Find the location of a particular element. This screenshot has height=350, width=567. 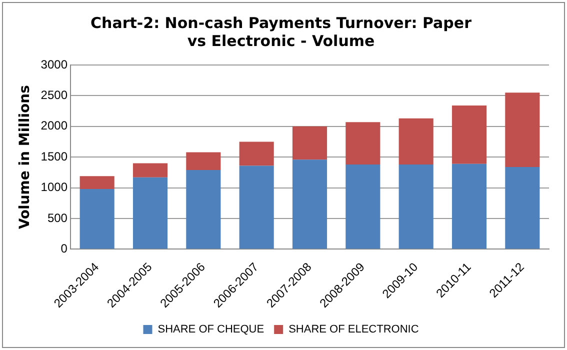

y-axis-title: Volume in Millions is located at coordinates (25, 157).